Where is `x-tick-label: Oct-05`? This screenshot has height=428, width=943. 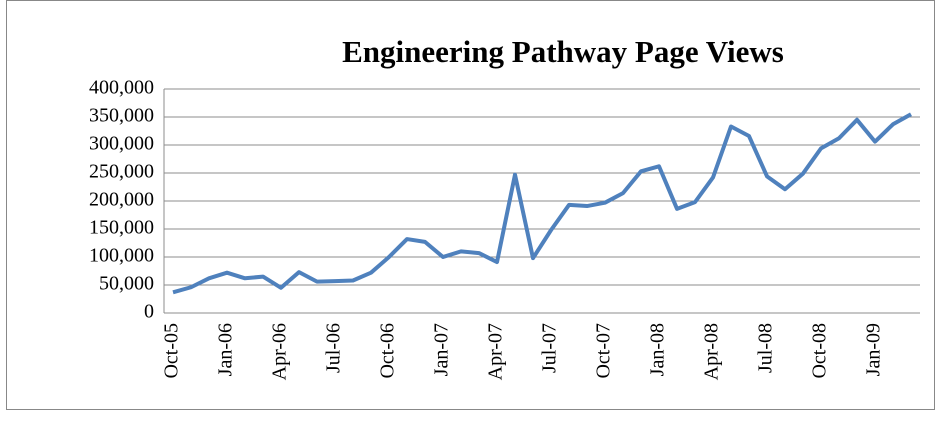
x-tick-label: Oct-05 is located at coordinates (172, 351).